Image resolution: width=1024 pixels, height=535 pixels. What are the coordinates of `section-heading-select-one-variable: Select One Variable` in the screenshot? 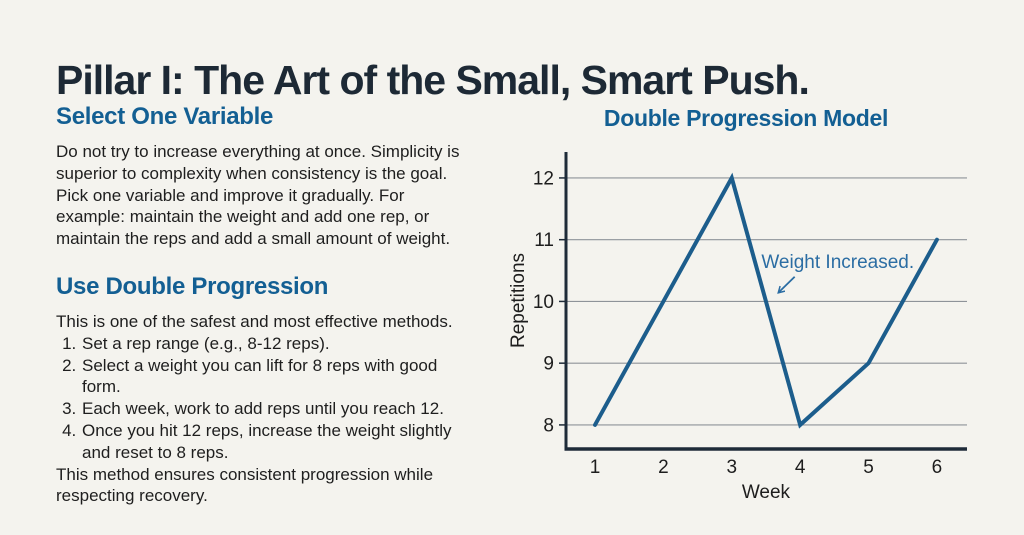 It's located at (165, 116).